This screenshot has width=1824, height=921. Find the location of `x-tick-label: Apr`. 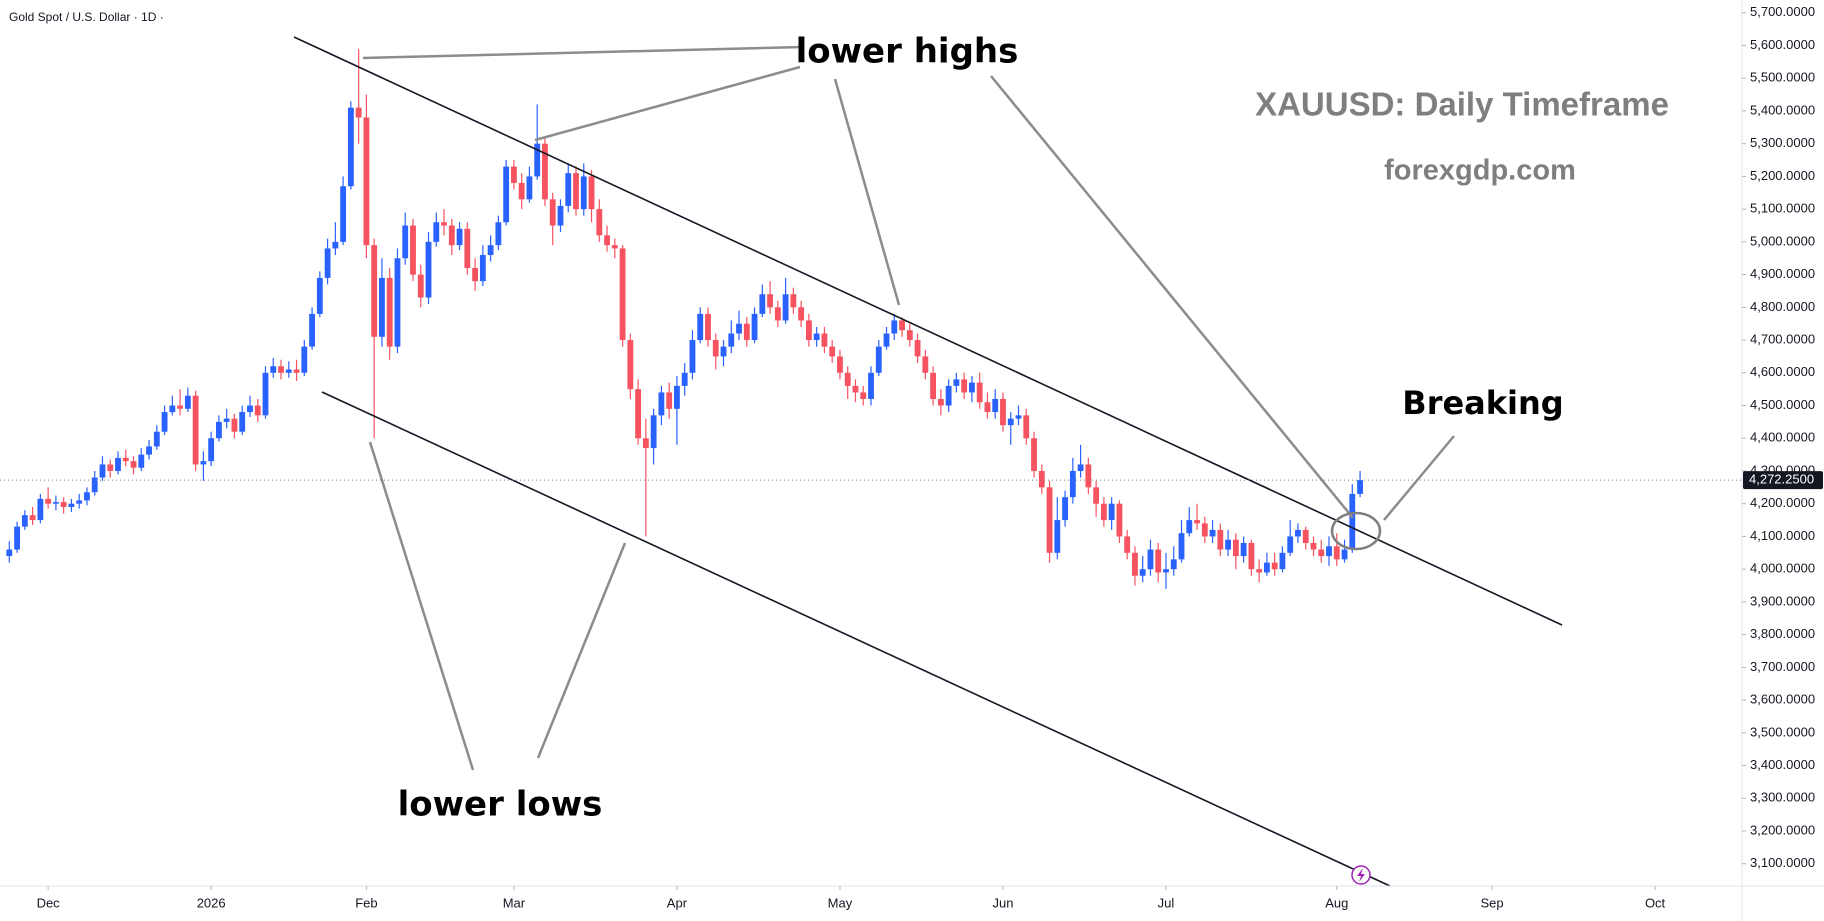

x-tick-label: Apr is located at coordinates (677, 902).